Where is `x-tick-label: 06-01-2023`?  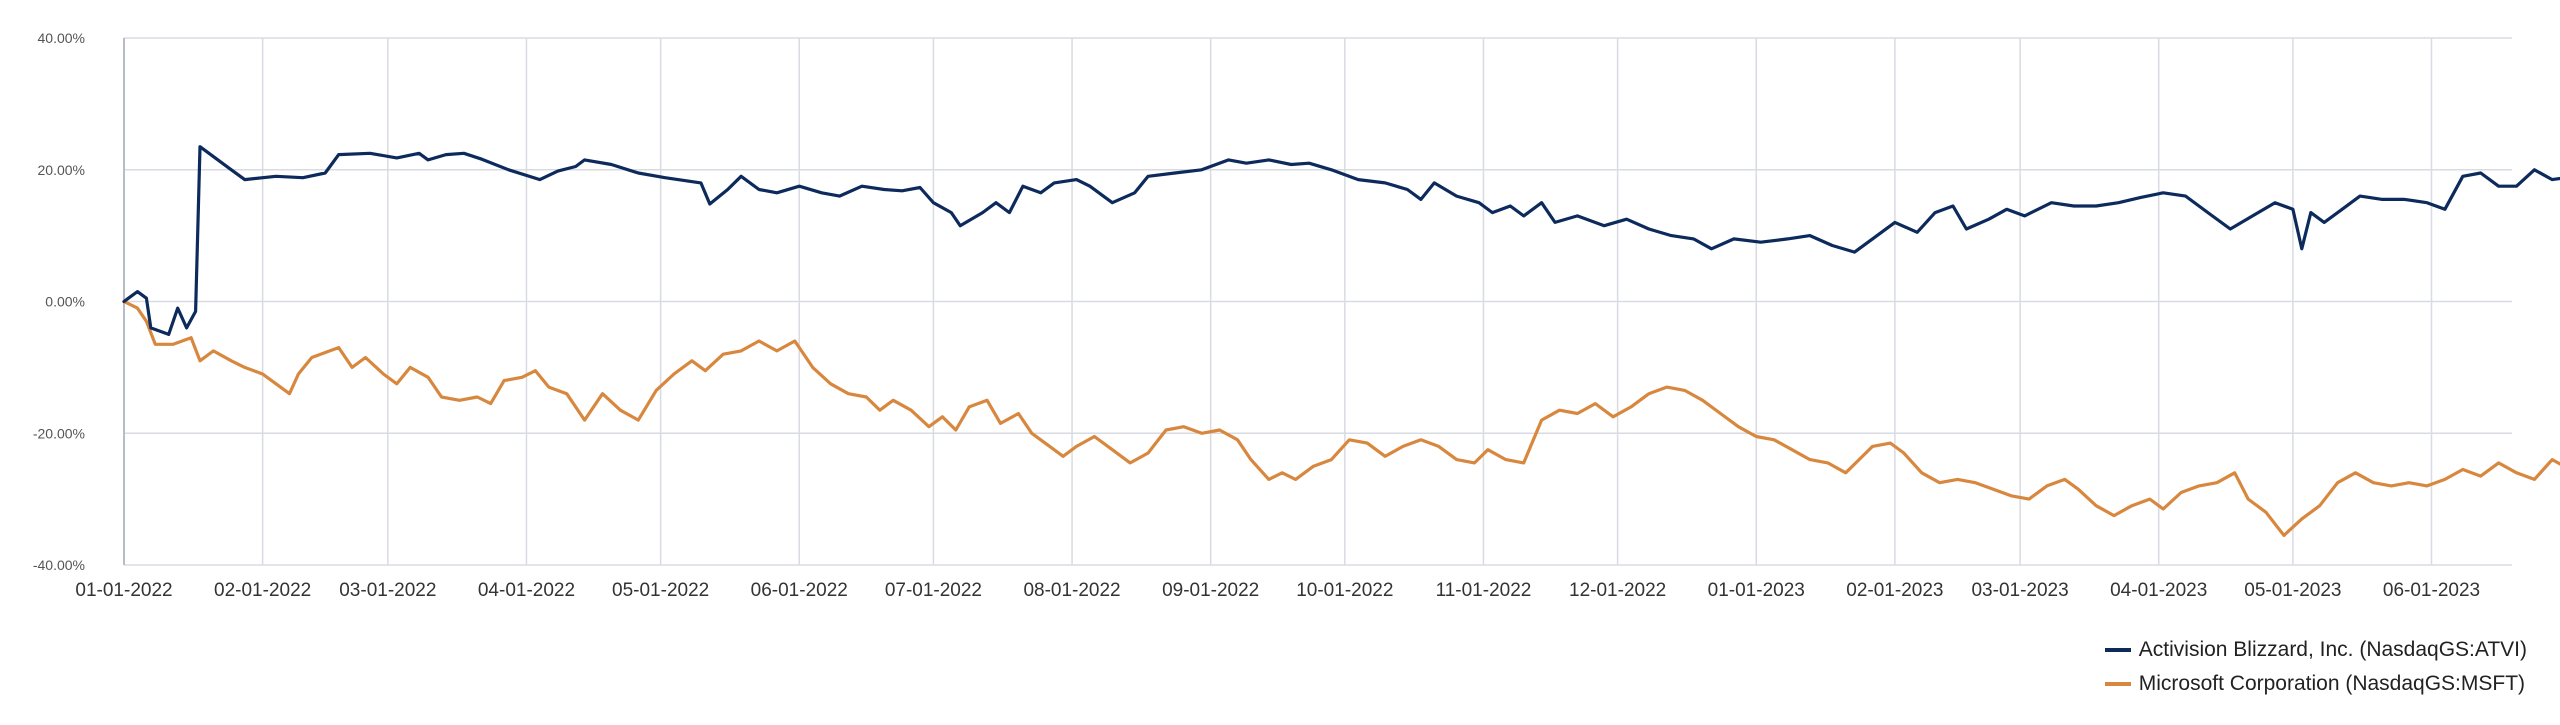 x-tick-label: 06-01-2023 is located at coordinates (2431, 590).